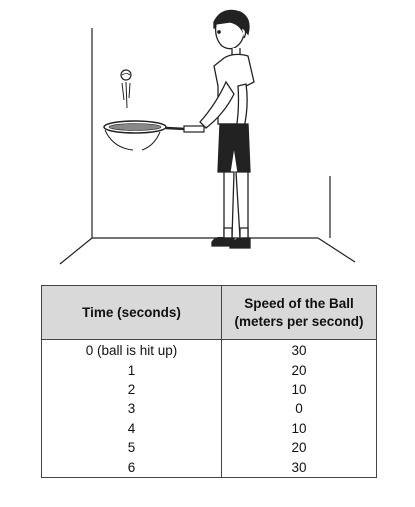 This screenshot has width=415, height=507. Describe the element at coordinates (131, 467) in the screenshot. I see `time-cell: 6` at that location.